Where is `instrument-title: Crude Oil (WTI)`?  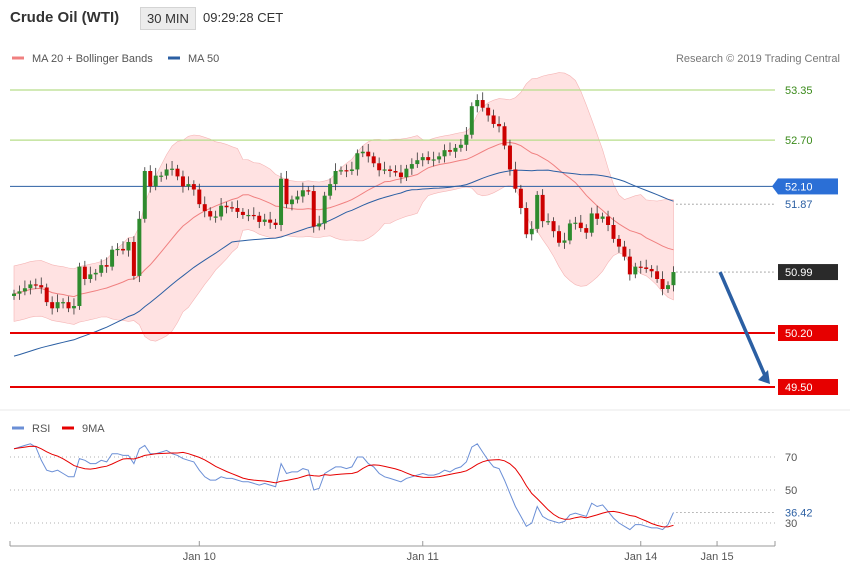
instrument-title: Crude Oil (WTI) is located at coordinates (65, 17).